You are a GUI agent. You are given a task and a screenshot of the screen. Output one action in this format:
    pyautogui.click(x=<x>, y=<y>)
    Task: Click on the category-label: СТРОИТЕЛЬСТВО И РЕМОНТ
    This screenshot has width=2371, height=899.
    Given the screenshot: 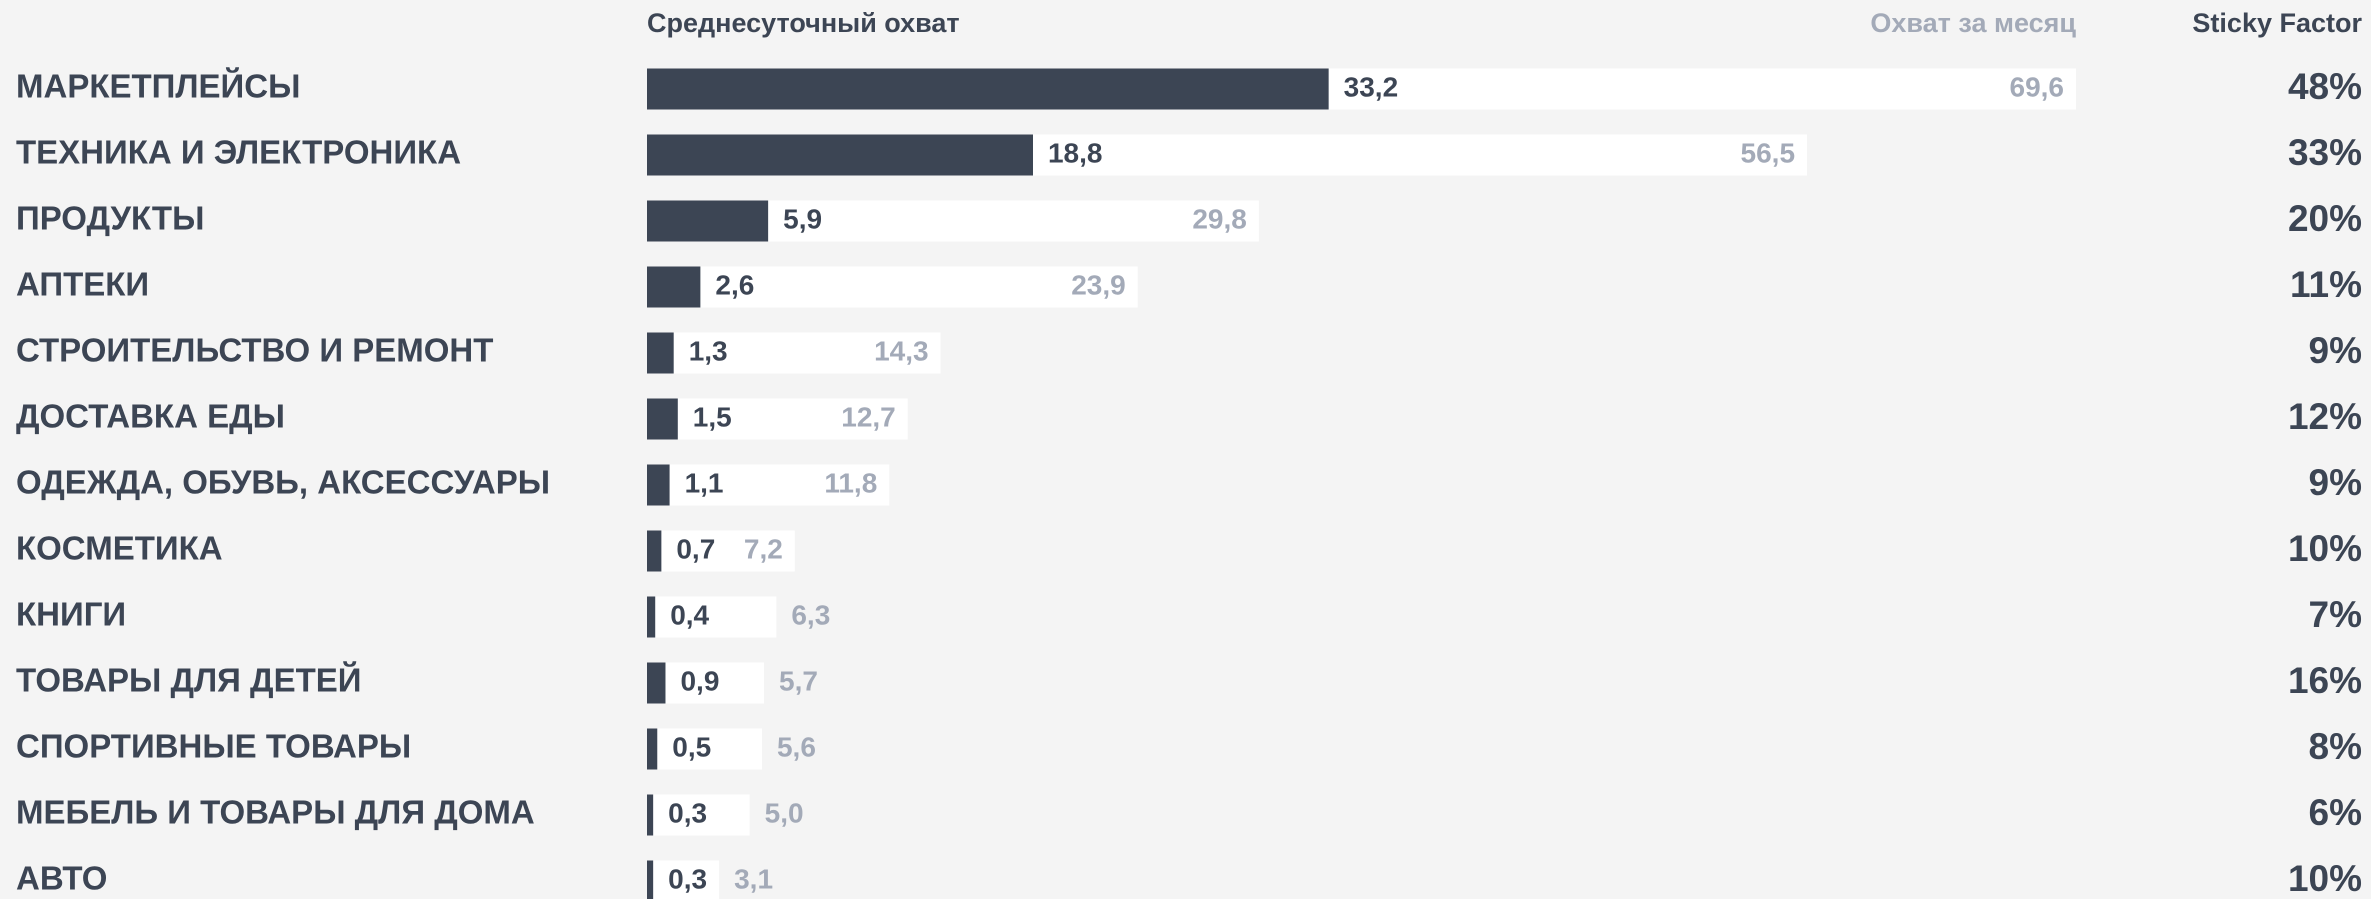 What is the action you would take?
    pyautogui.click(x=254, y=350)
    